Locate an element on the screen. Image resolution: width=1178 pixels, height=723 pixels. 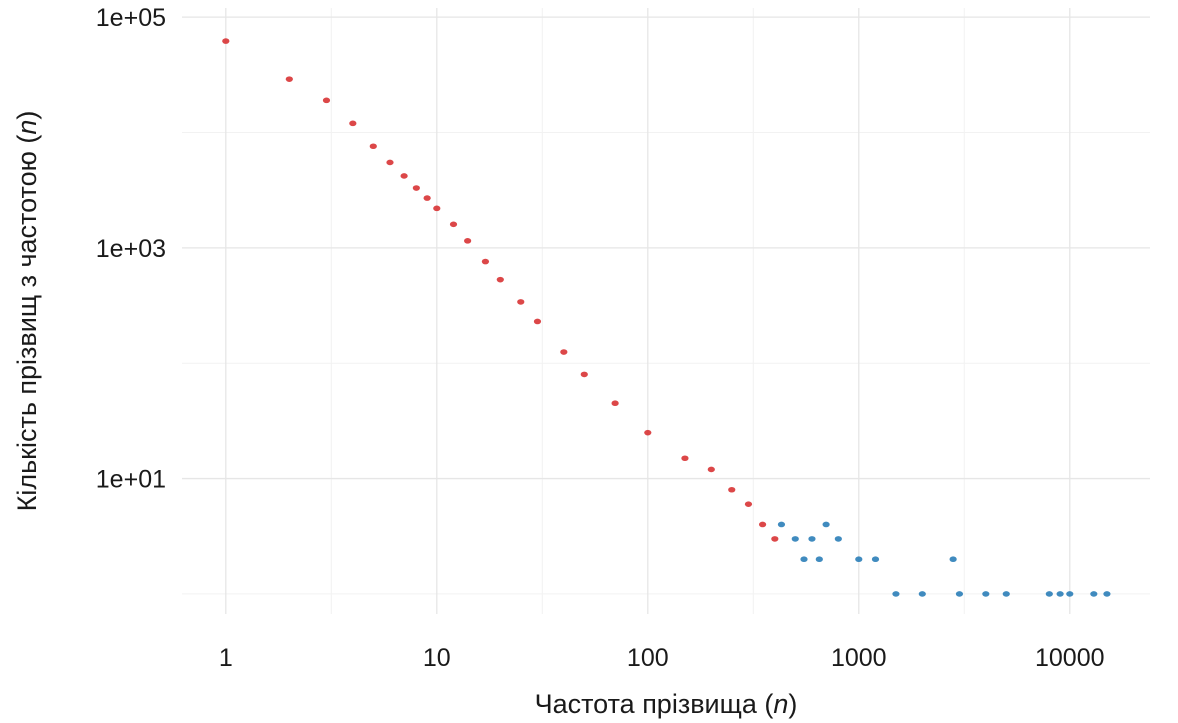
x-tick-label: 100 is located at coordinates (648, 658).